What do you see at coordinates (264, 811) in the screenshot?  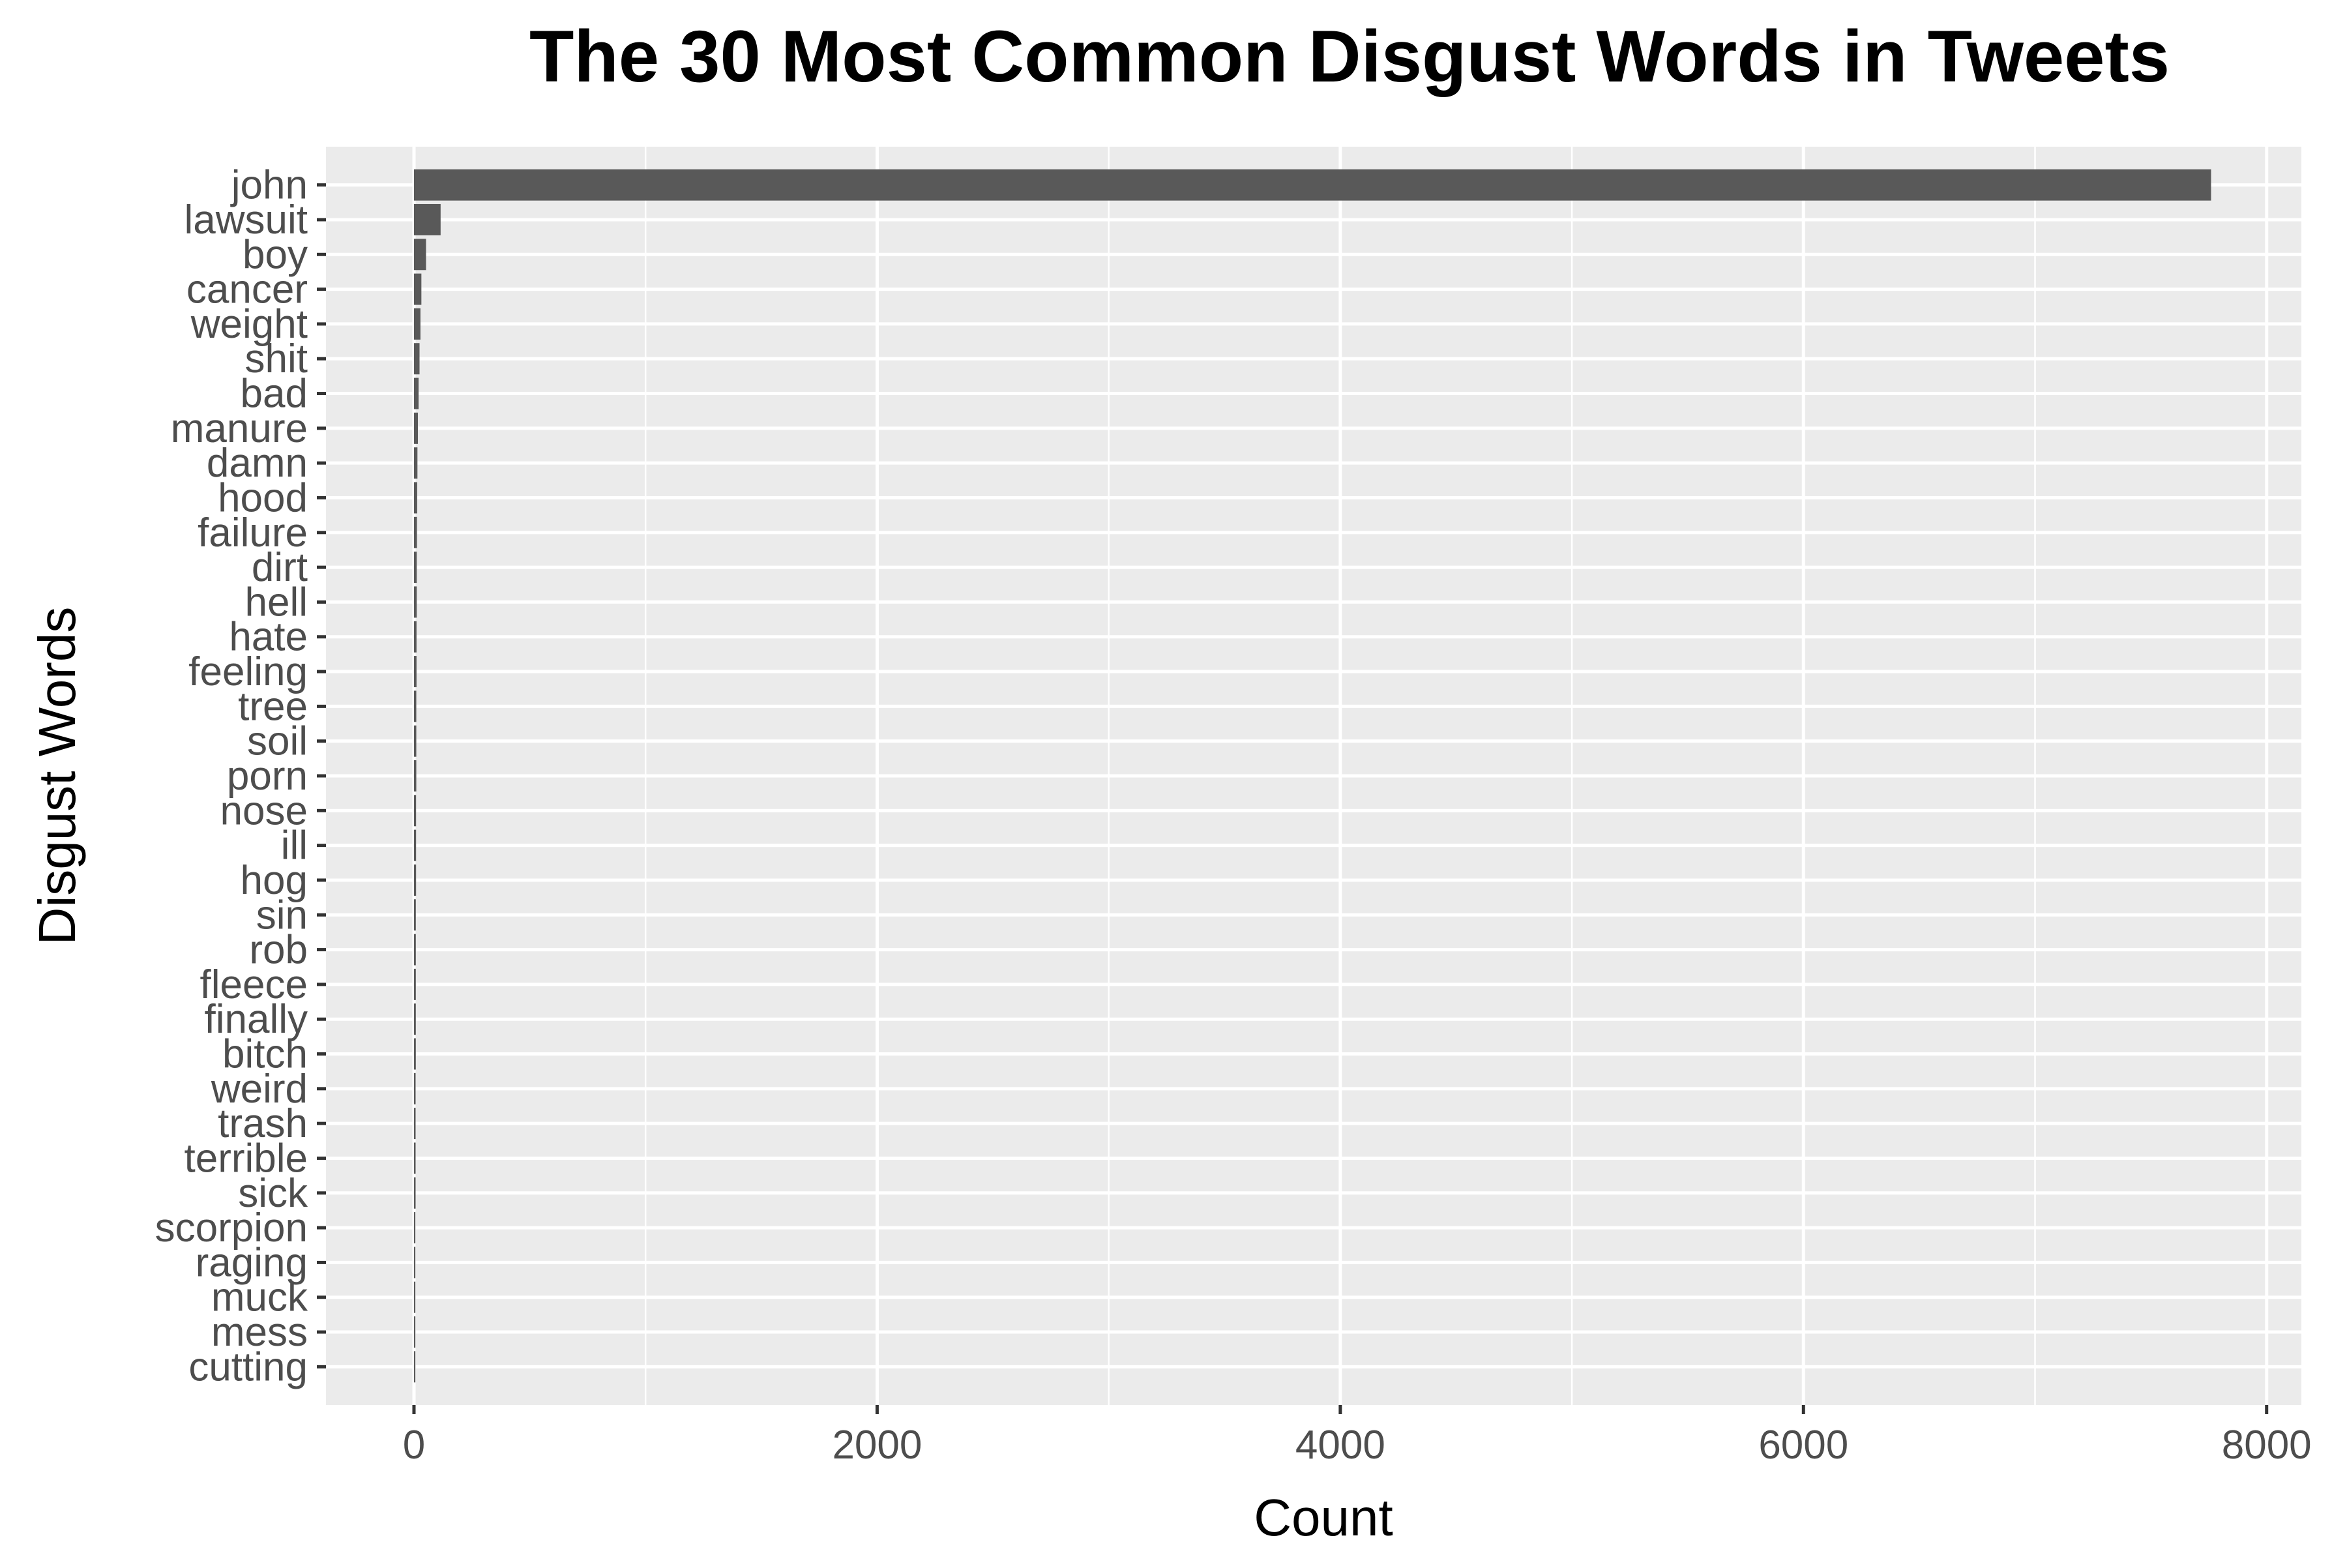 I see `y-tick-label: nose` at bounding box center [264, 811].